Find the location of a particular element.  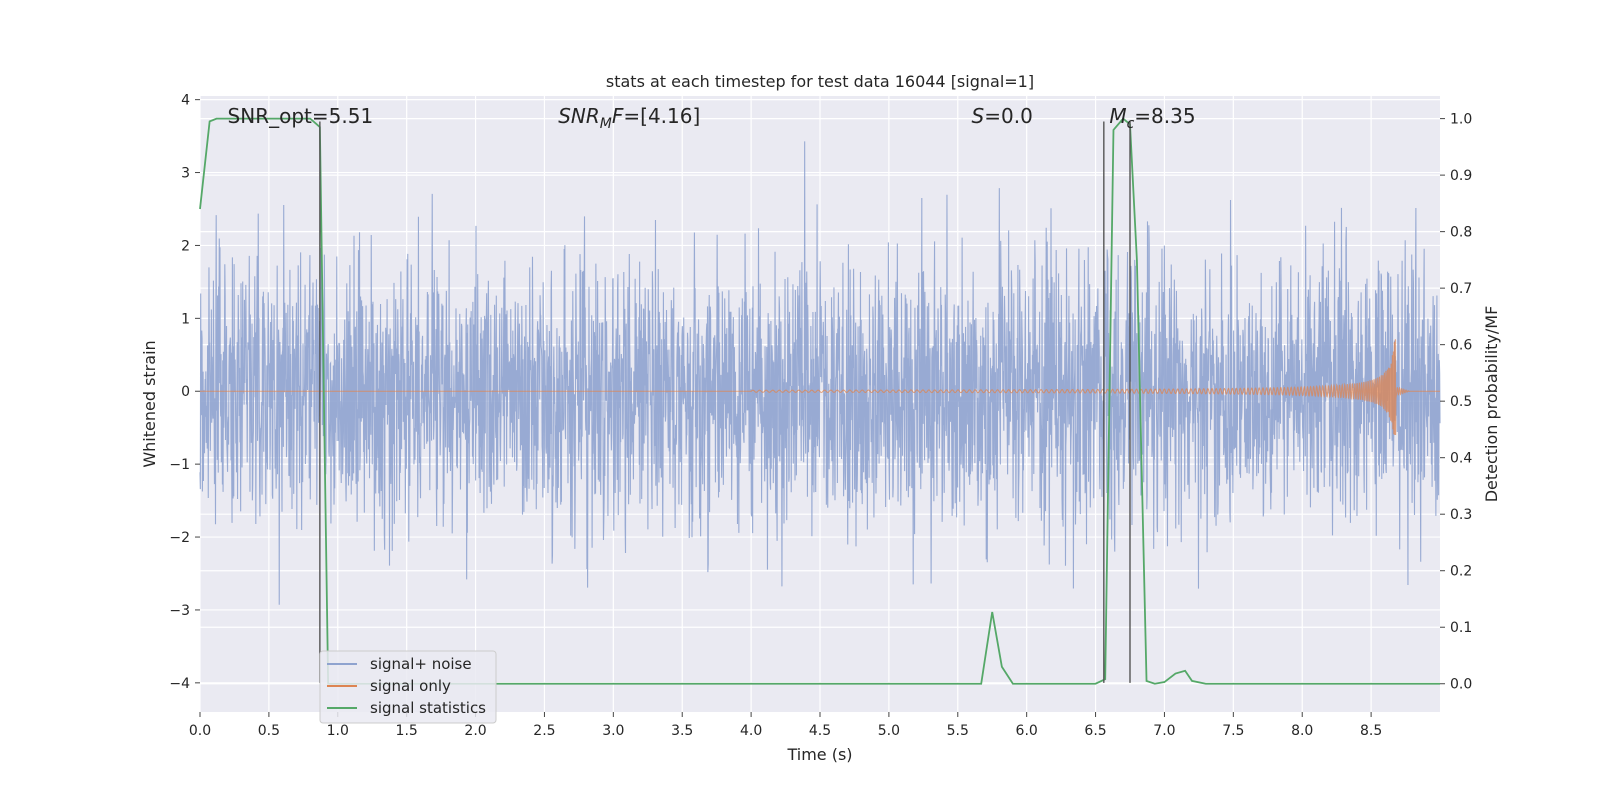

y-tick-label: 1 is located at coordinates (185, 319).